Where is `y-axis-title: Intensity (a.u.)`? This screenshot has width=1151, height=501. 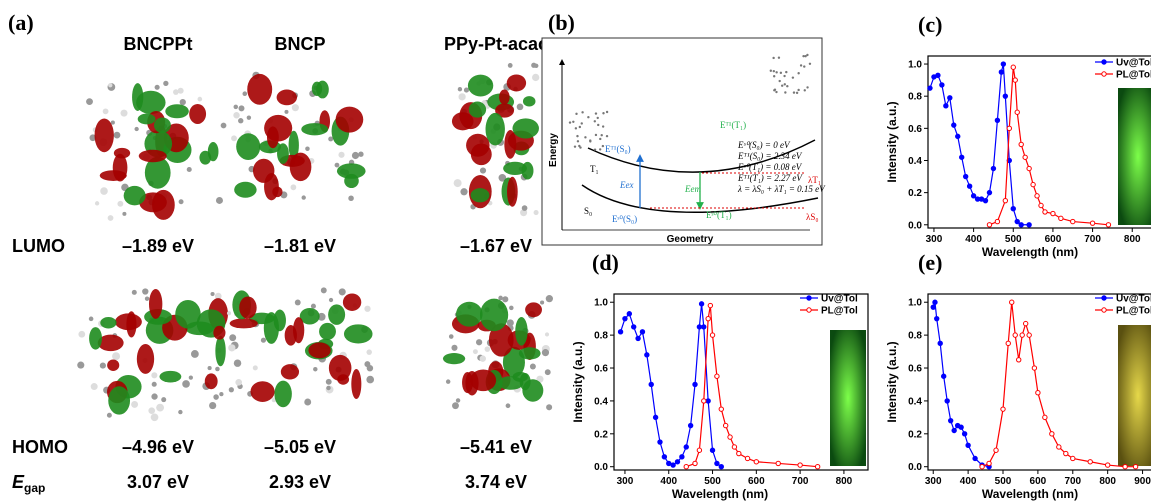 y-axis-title: Intensity (a.u.) is located at coordinates (892, 141).